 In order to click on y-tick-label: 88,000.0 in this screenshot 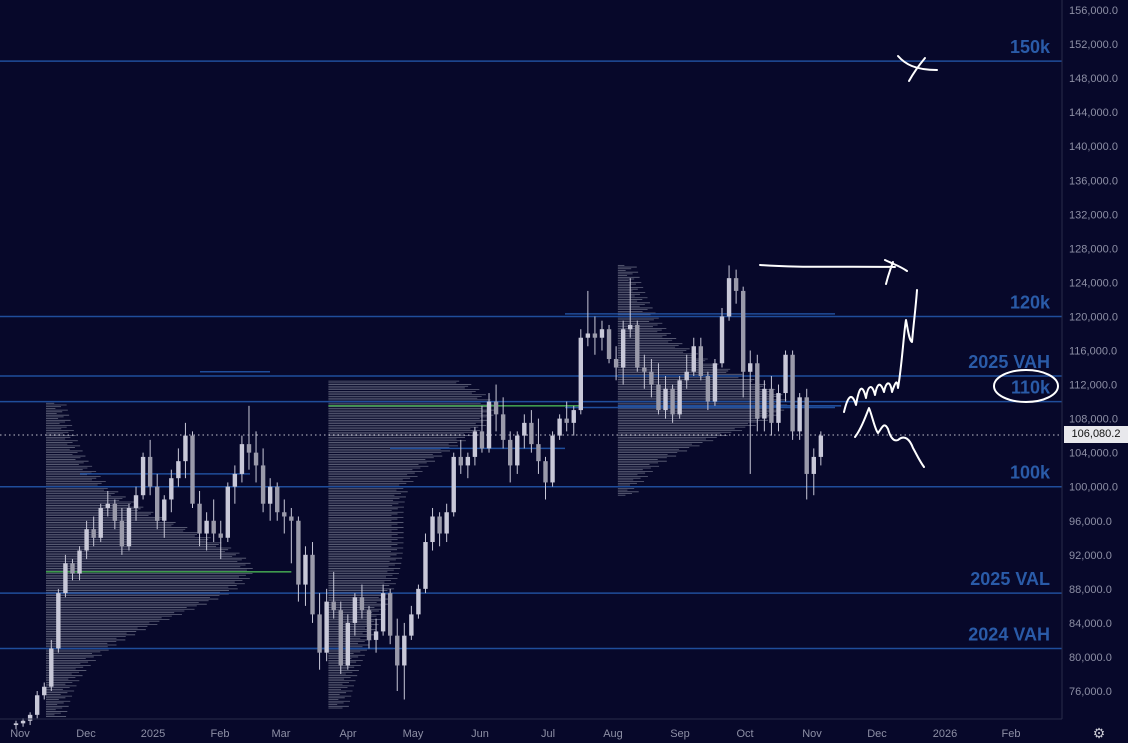, I will do `click(1090, 590)`.